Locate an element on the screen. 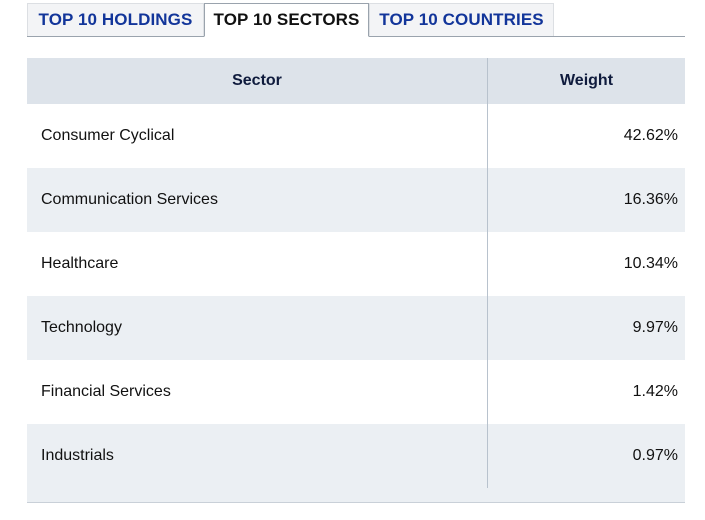  table-row: Healthcare 10.34% is located at coordinates (356, 264).